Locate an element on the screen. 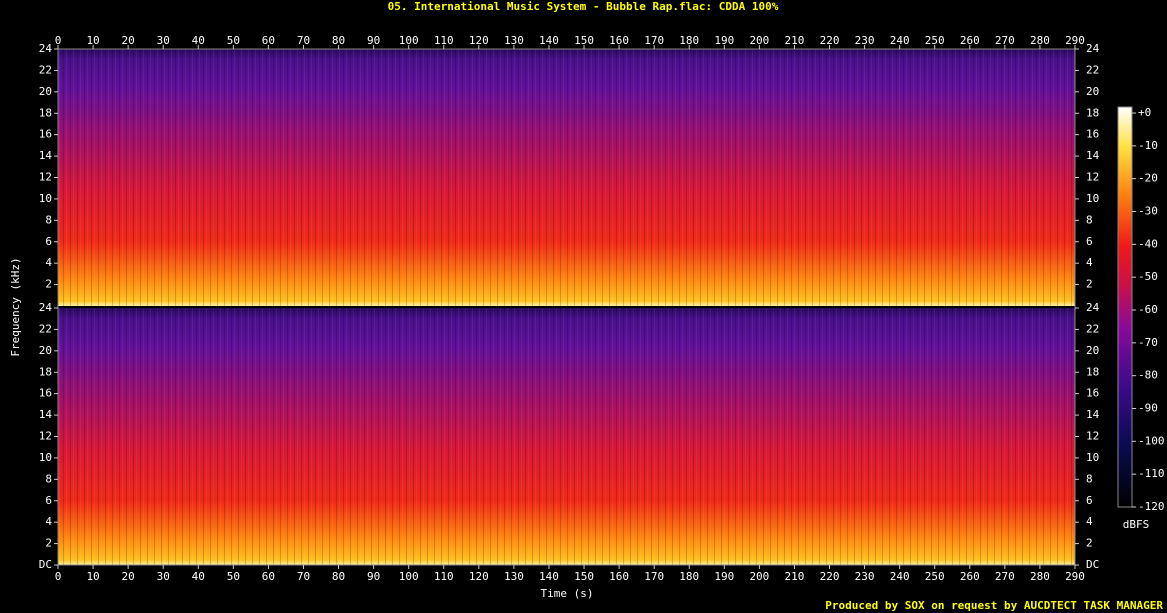 Image resolution: width=1167 pixels, height=613 pixels. y-tick-label-right: 8 is located at coordinates (1089, 219).